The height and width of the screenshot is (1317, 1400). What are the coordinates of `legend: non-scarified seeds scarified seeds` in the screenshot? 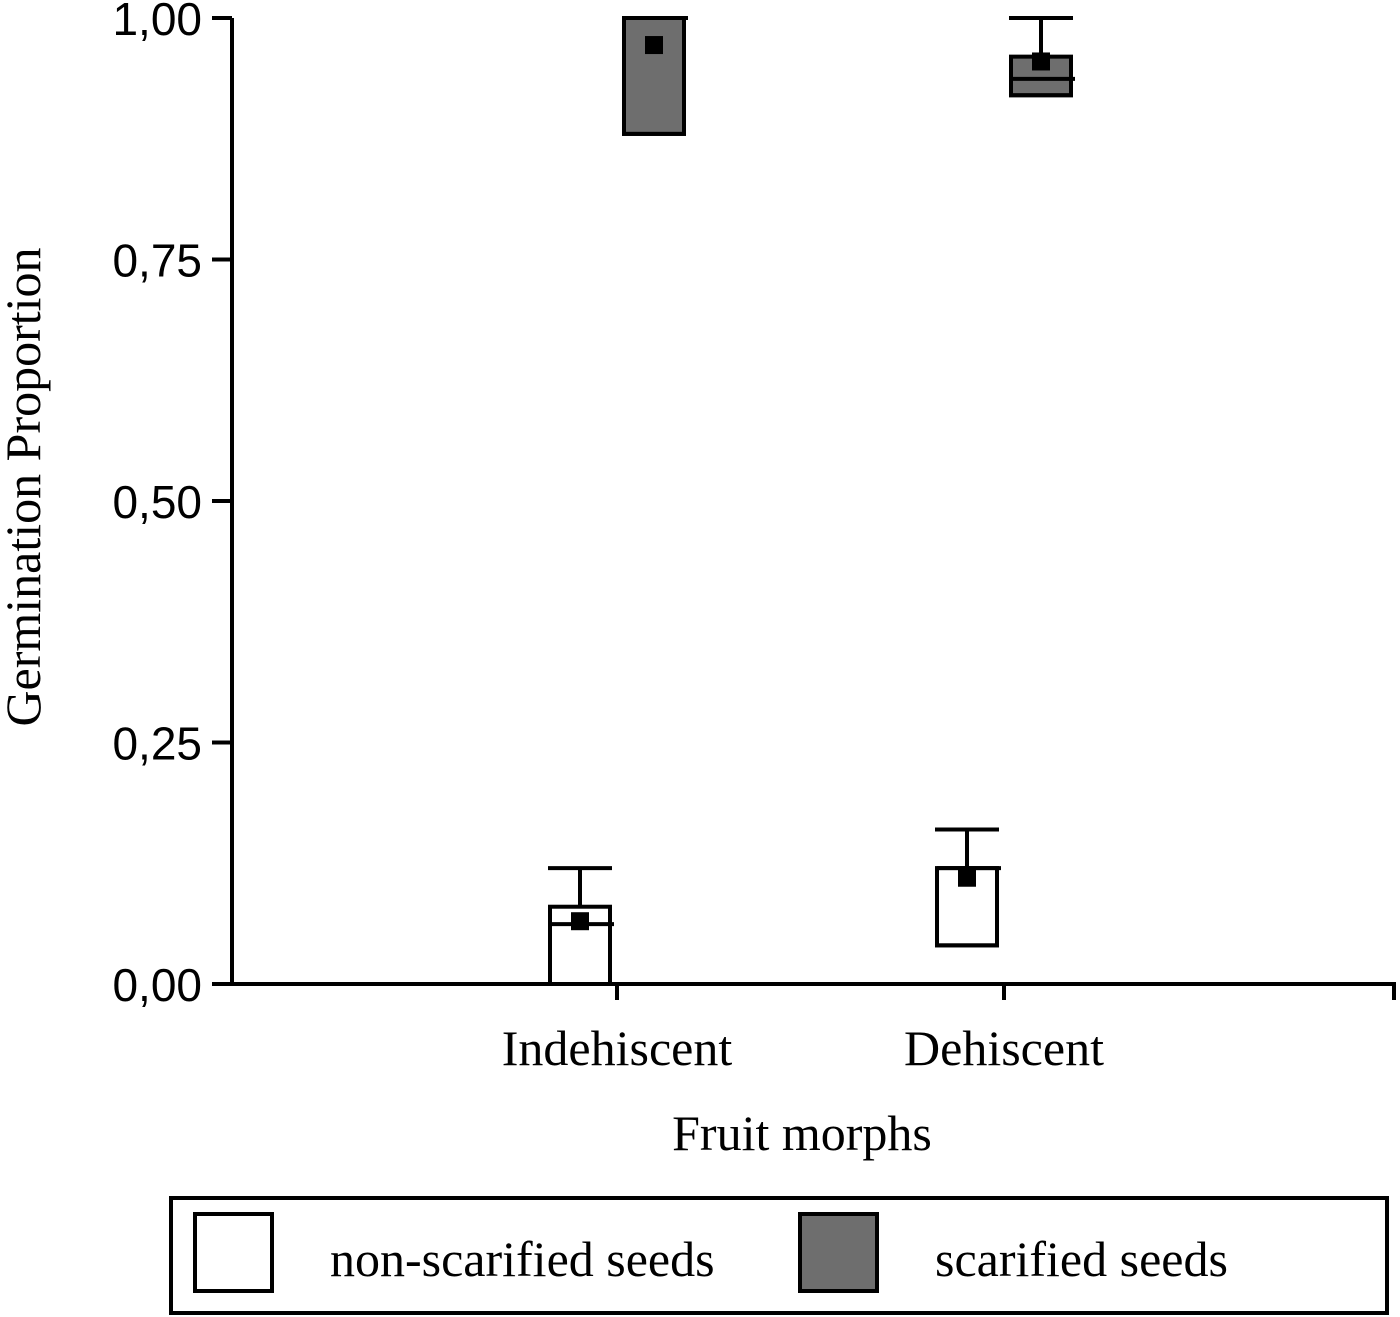 It's located at (779, 1255).